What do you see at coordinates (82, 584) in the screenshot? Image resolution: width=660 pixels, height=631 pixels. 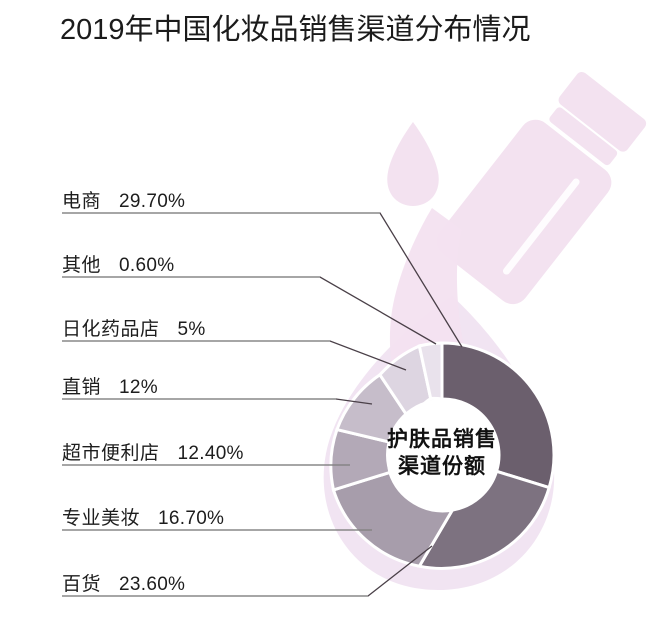 I see `legend-label-baihuo: 百货` at bounding box center [82, 584].